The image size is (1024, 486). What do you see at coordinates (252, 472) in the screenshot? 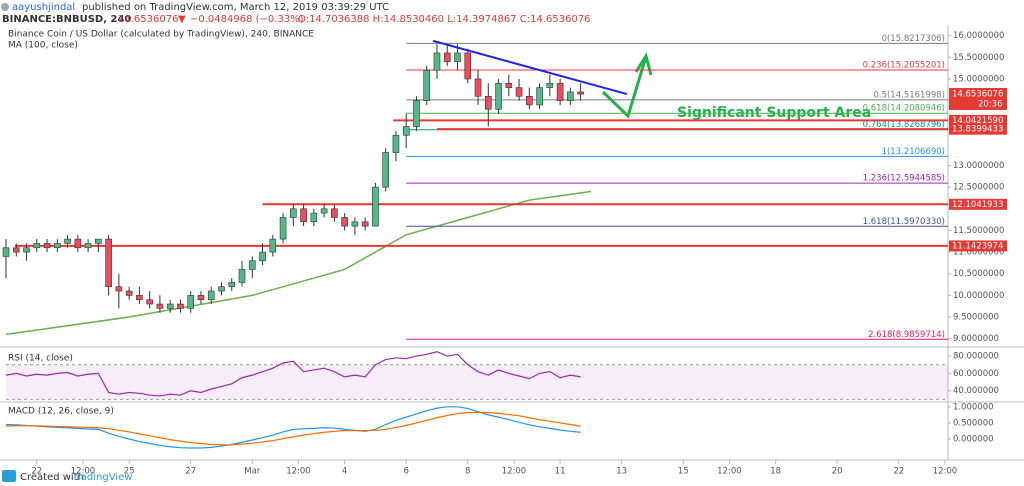
I see `x-tick-label: Mar` at bounding box center [252, 472].